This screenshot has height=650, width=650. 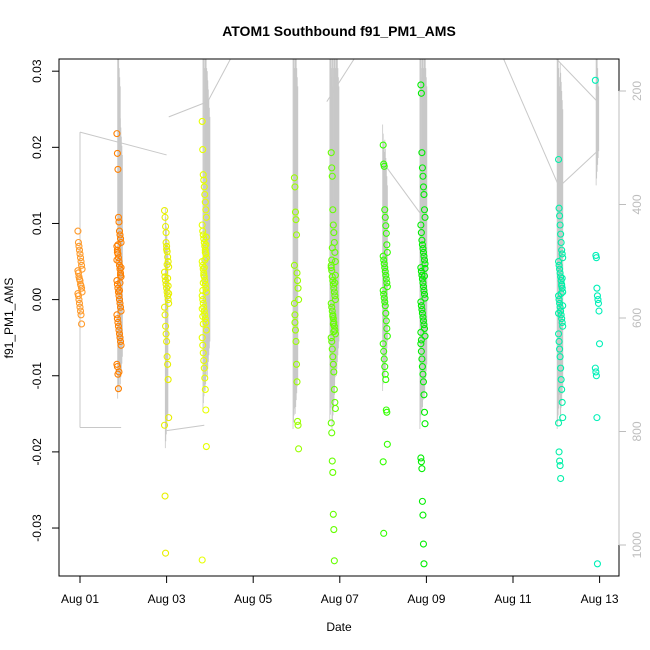 What do you see at coordinates (253, 599) in the screenshot?
I see `x-tick-label: Aug 05` at bounding box center [253, 599].